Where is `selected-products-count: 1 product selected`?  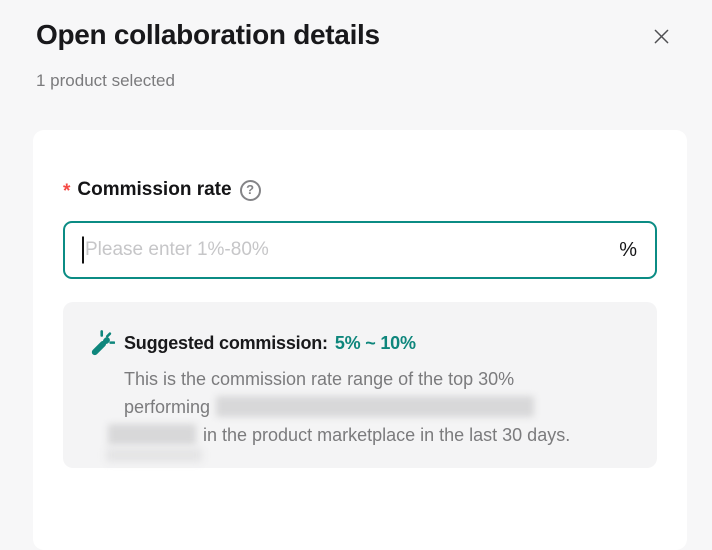
selected-products-count: 1 product selected is located at coordinates (105, 80).